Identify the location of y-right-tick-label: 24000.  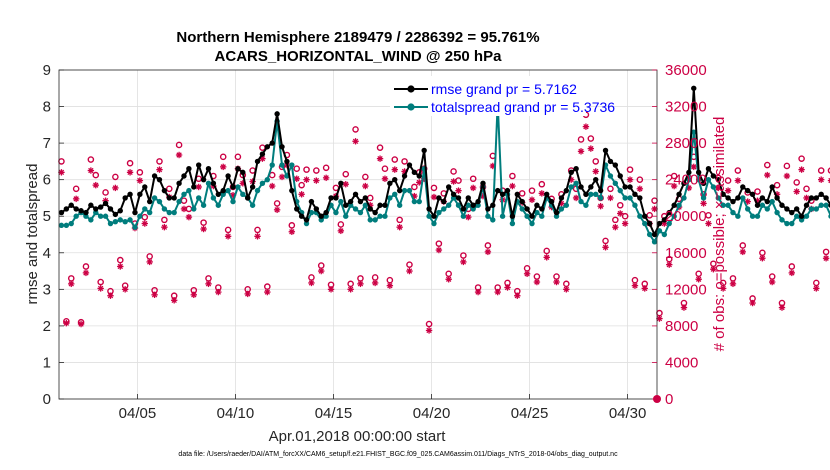
(686, 180).